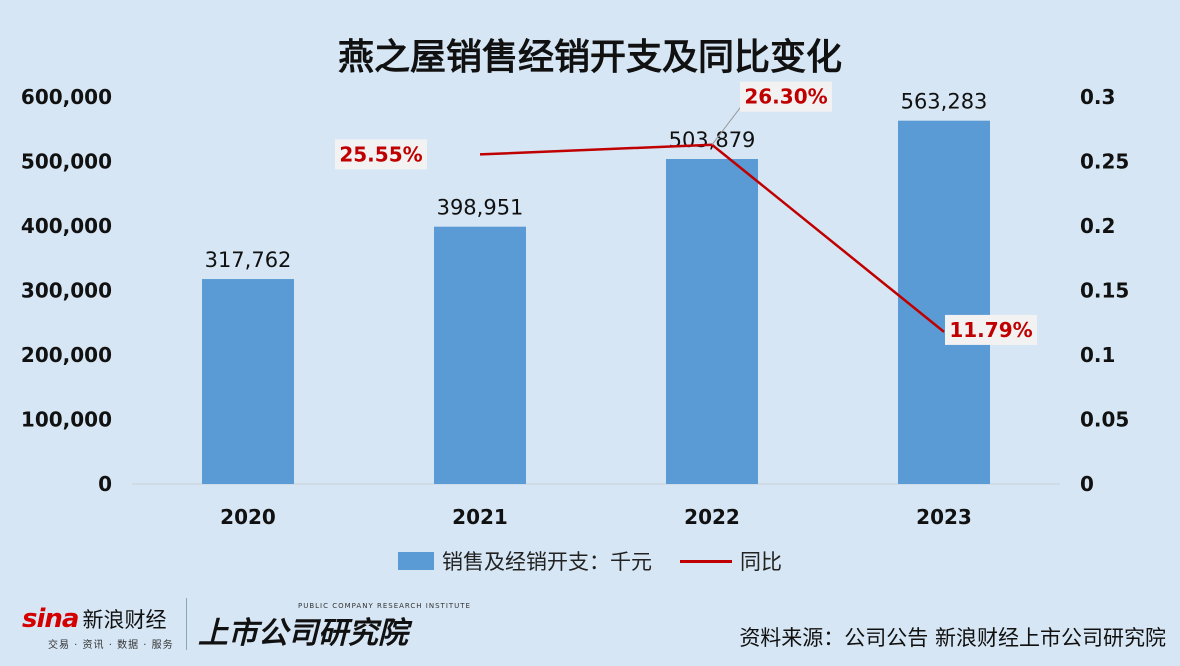 This screenshot has width=1180, height=666. Describe the element at coordinates (728, 124) in the screenshot. I see `yoy-leader-line` at that location.